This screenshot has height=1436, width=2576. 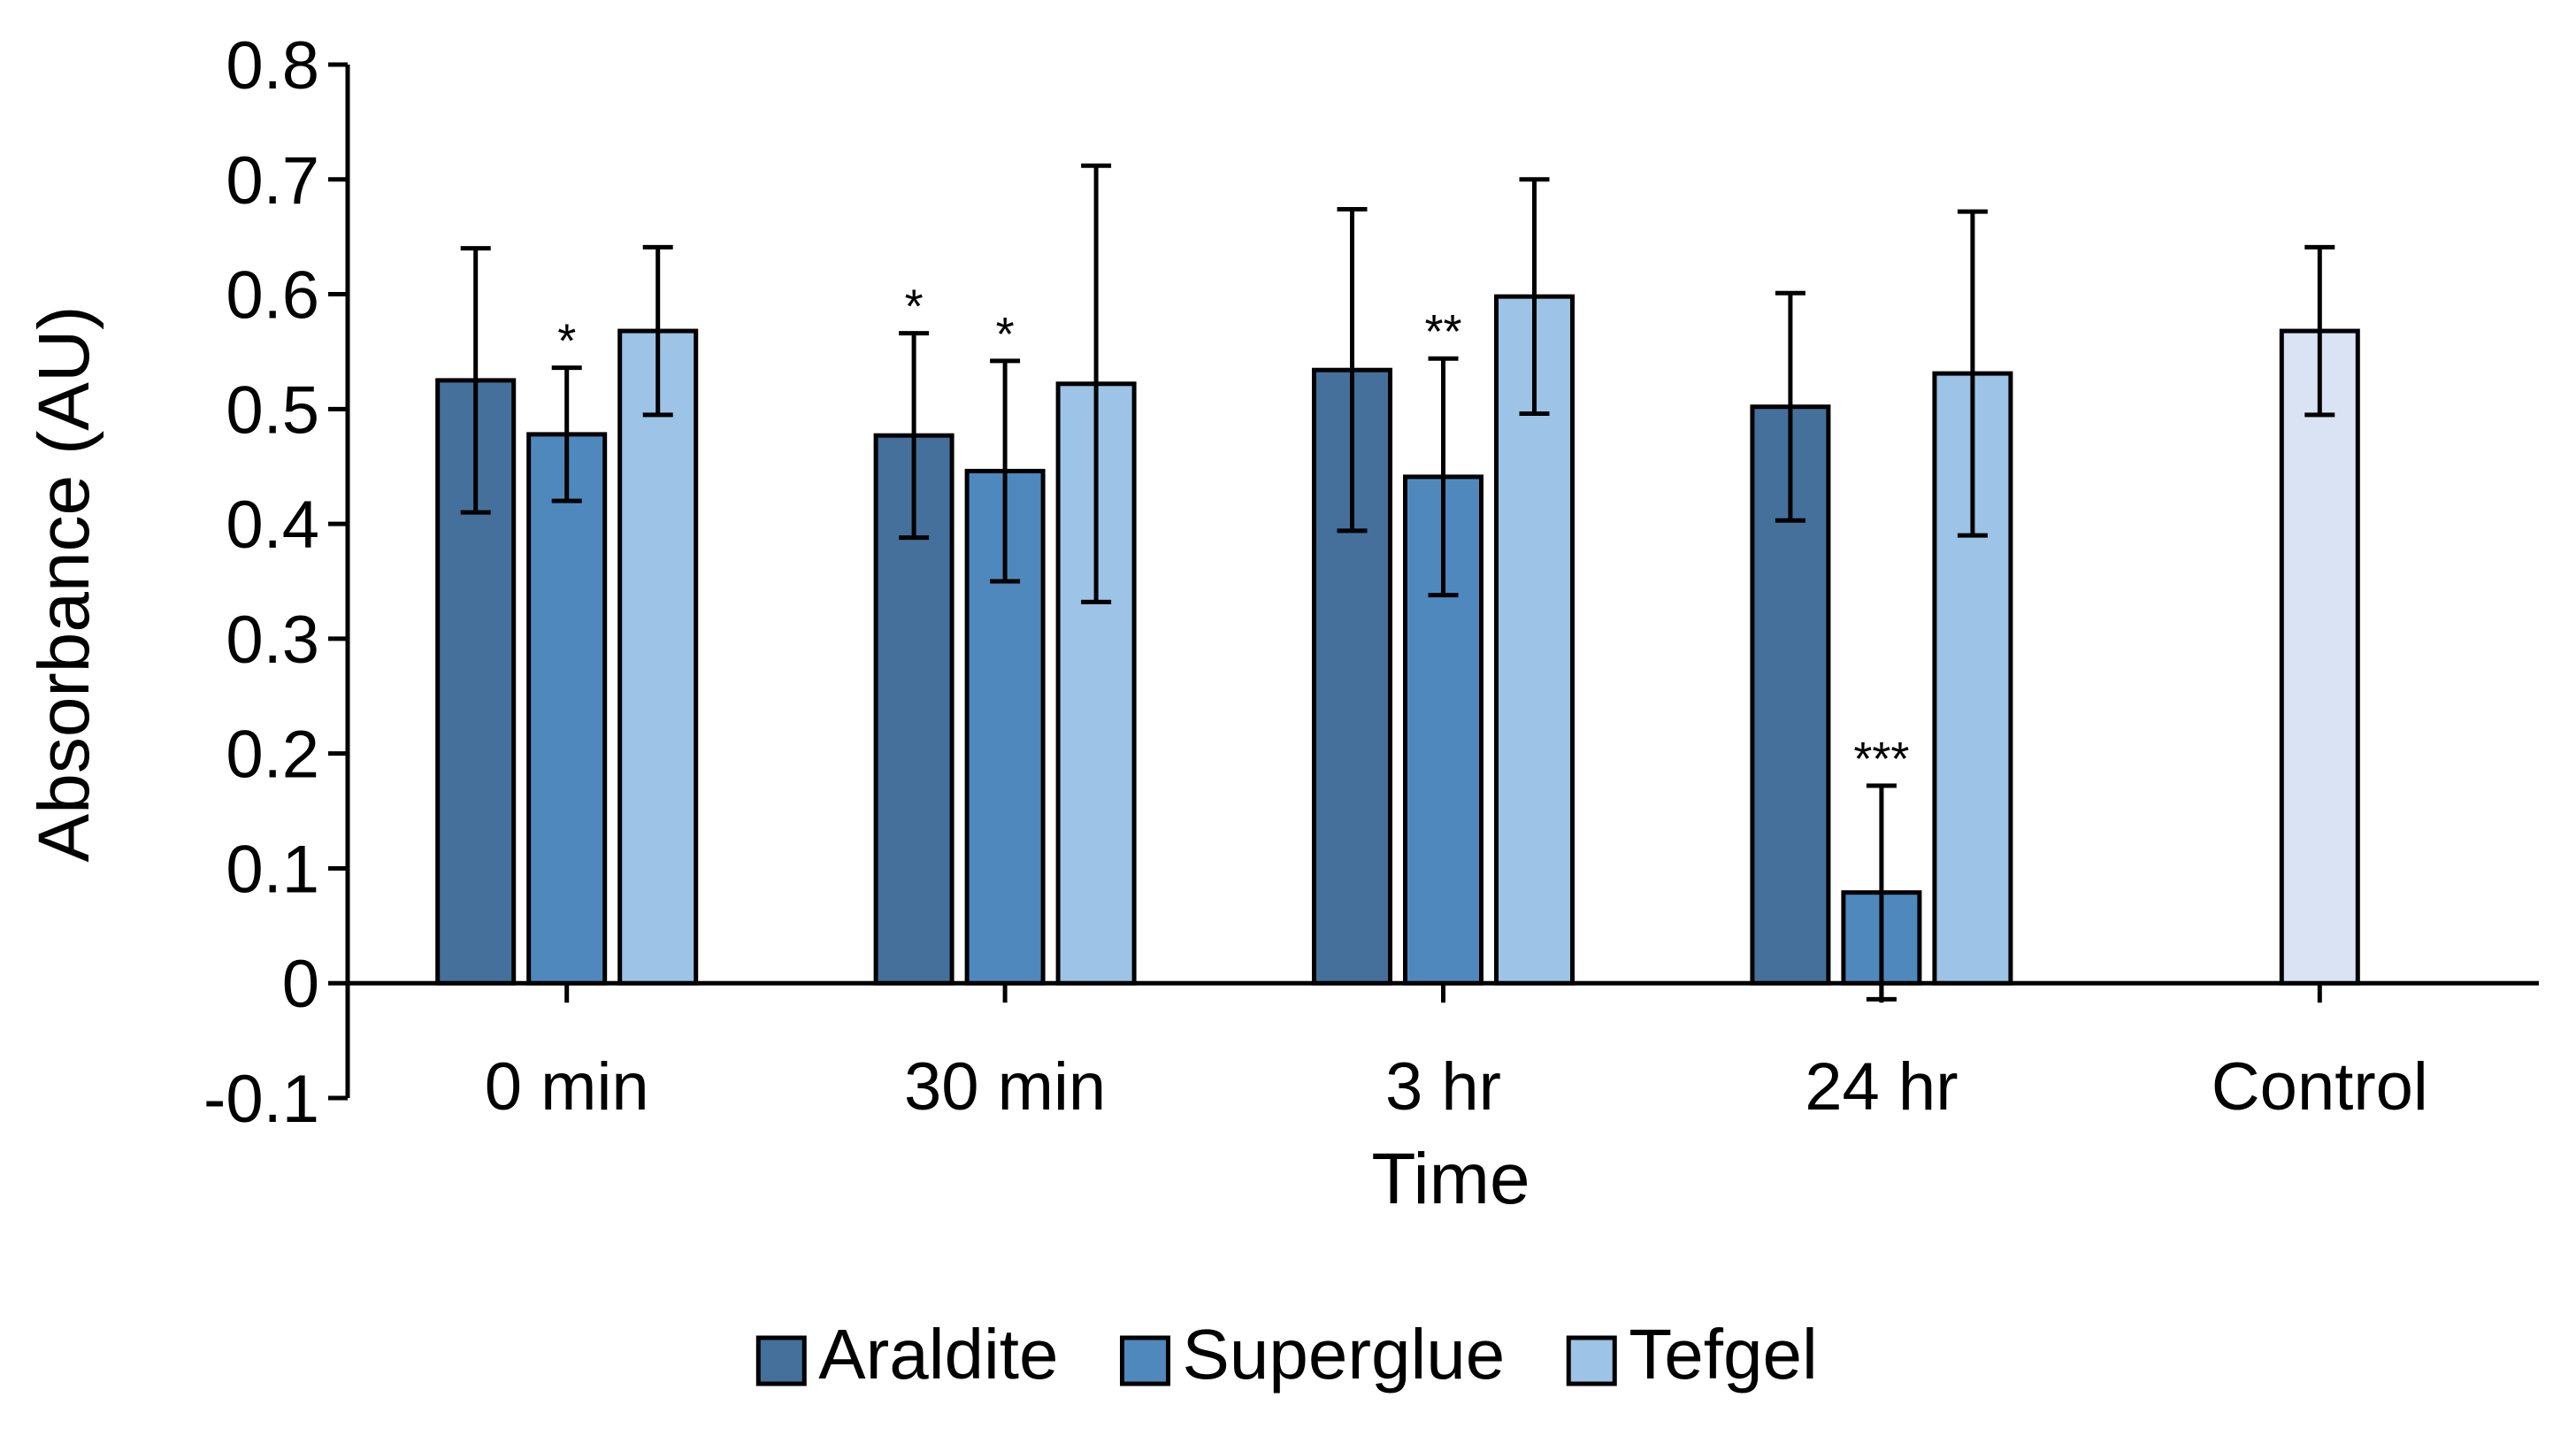 What do you see at coordinates (938, 1354) in the screenshot?
I see `legend-label: Araldite` at bounding box center [938, 1354].